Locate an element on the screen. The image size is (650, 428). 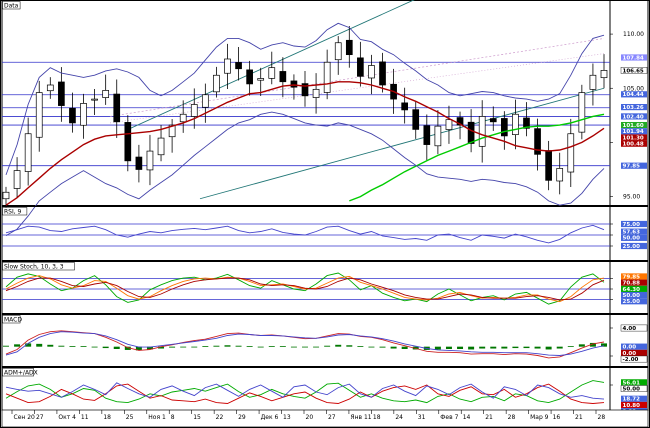
value-badge-text: 75.00 is located at coordinates (632, 225).